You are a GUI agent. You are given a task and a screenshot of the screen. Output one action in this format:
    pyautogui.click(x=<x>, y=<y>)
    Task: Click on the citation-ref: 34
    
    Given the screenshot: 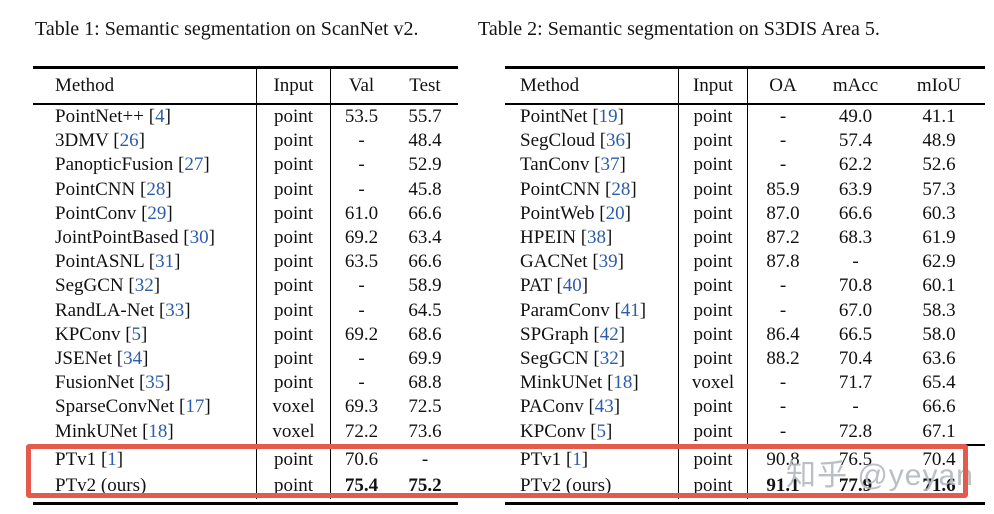 What is the action you would take?
    pyautogui.click(x=133, y=358)
    